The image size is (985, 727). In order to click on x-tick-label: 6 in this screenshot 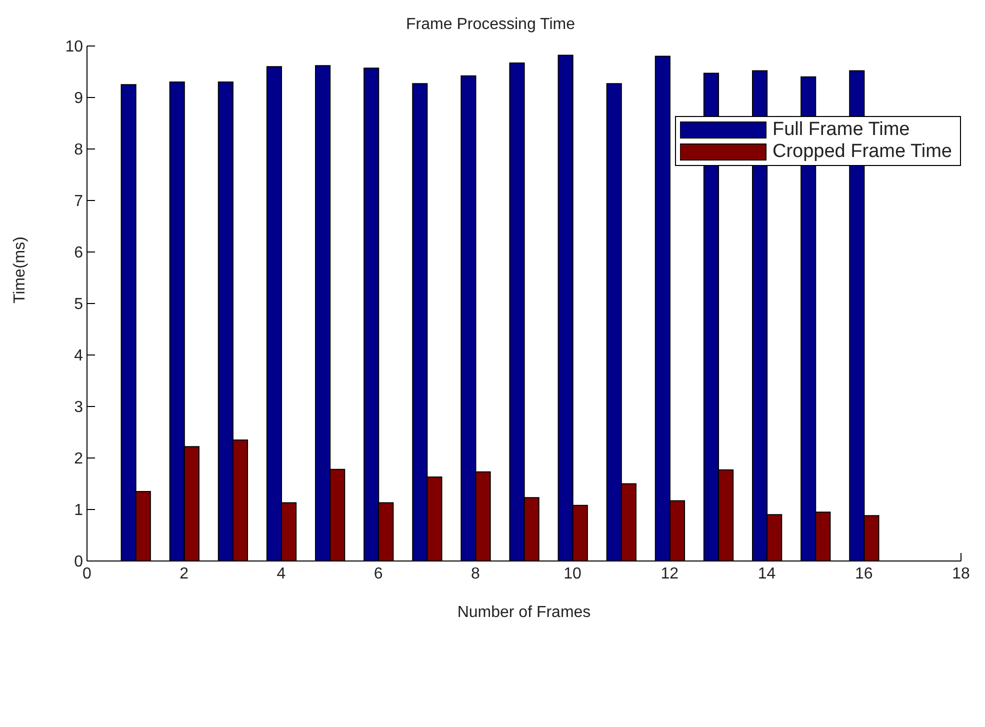, I will do `click(378, 573)`.